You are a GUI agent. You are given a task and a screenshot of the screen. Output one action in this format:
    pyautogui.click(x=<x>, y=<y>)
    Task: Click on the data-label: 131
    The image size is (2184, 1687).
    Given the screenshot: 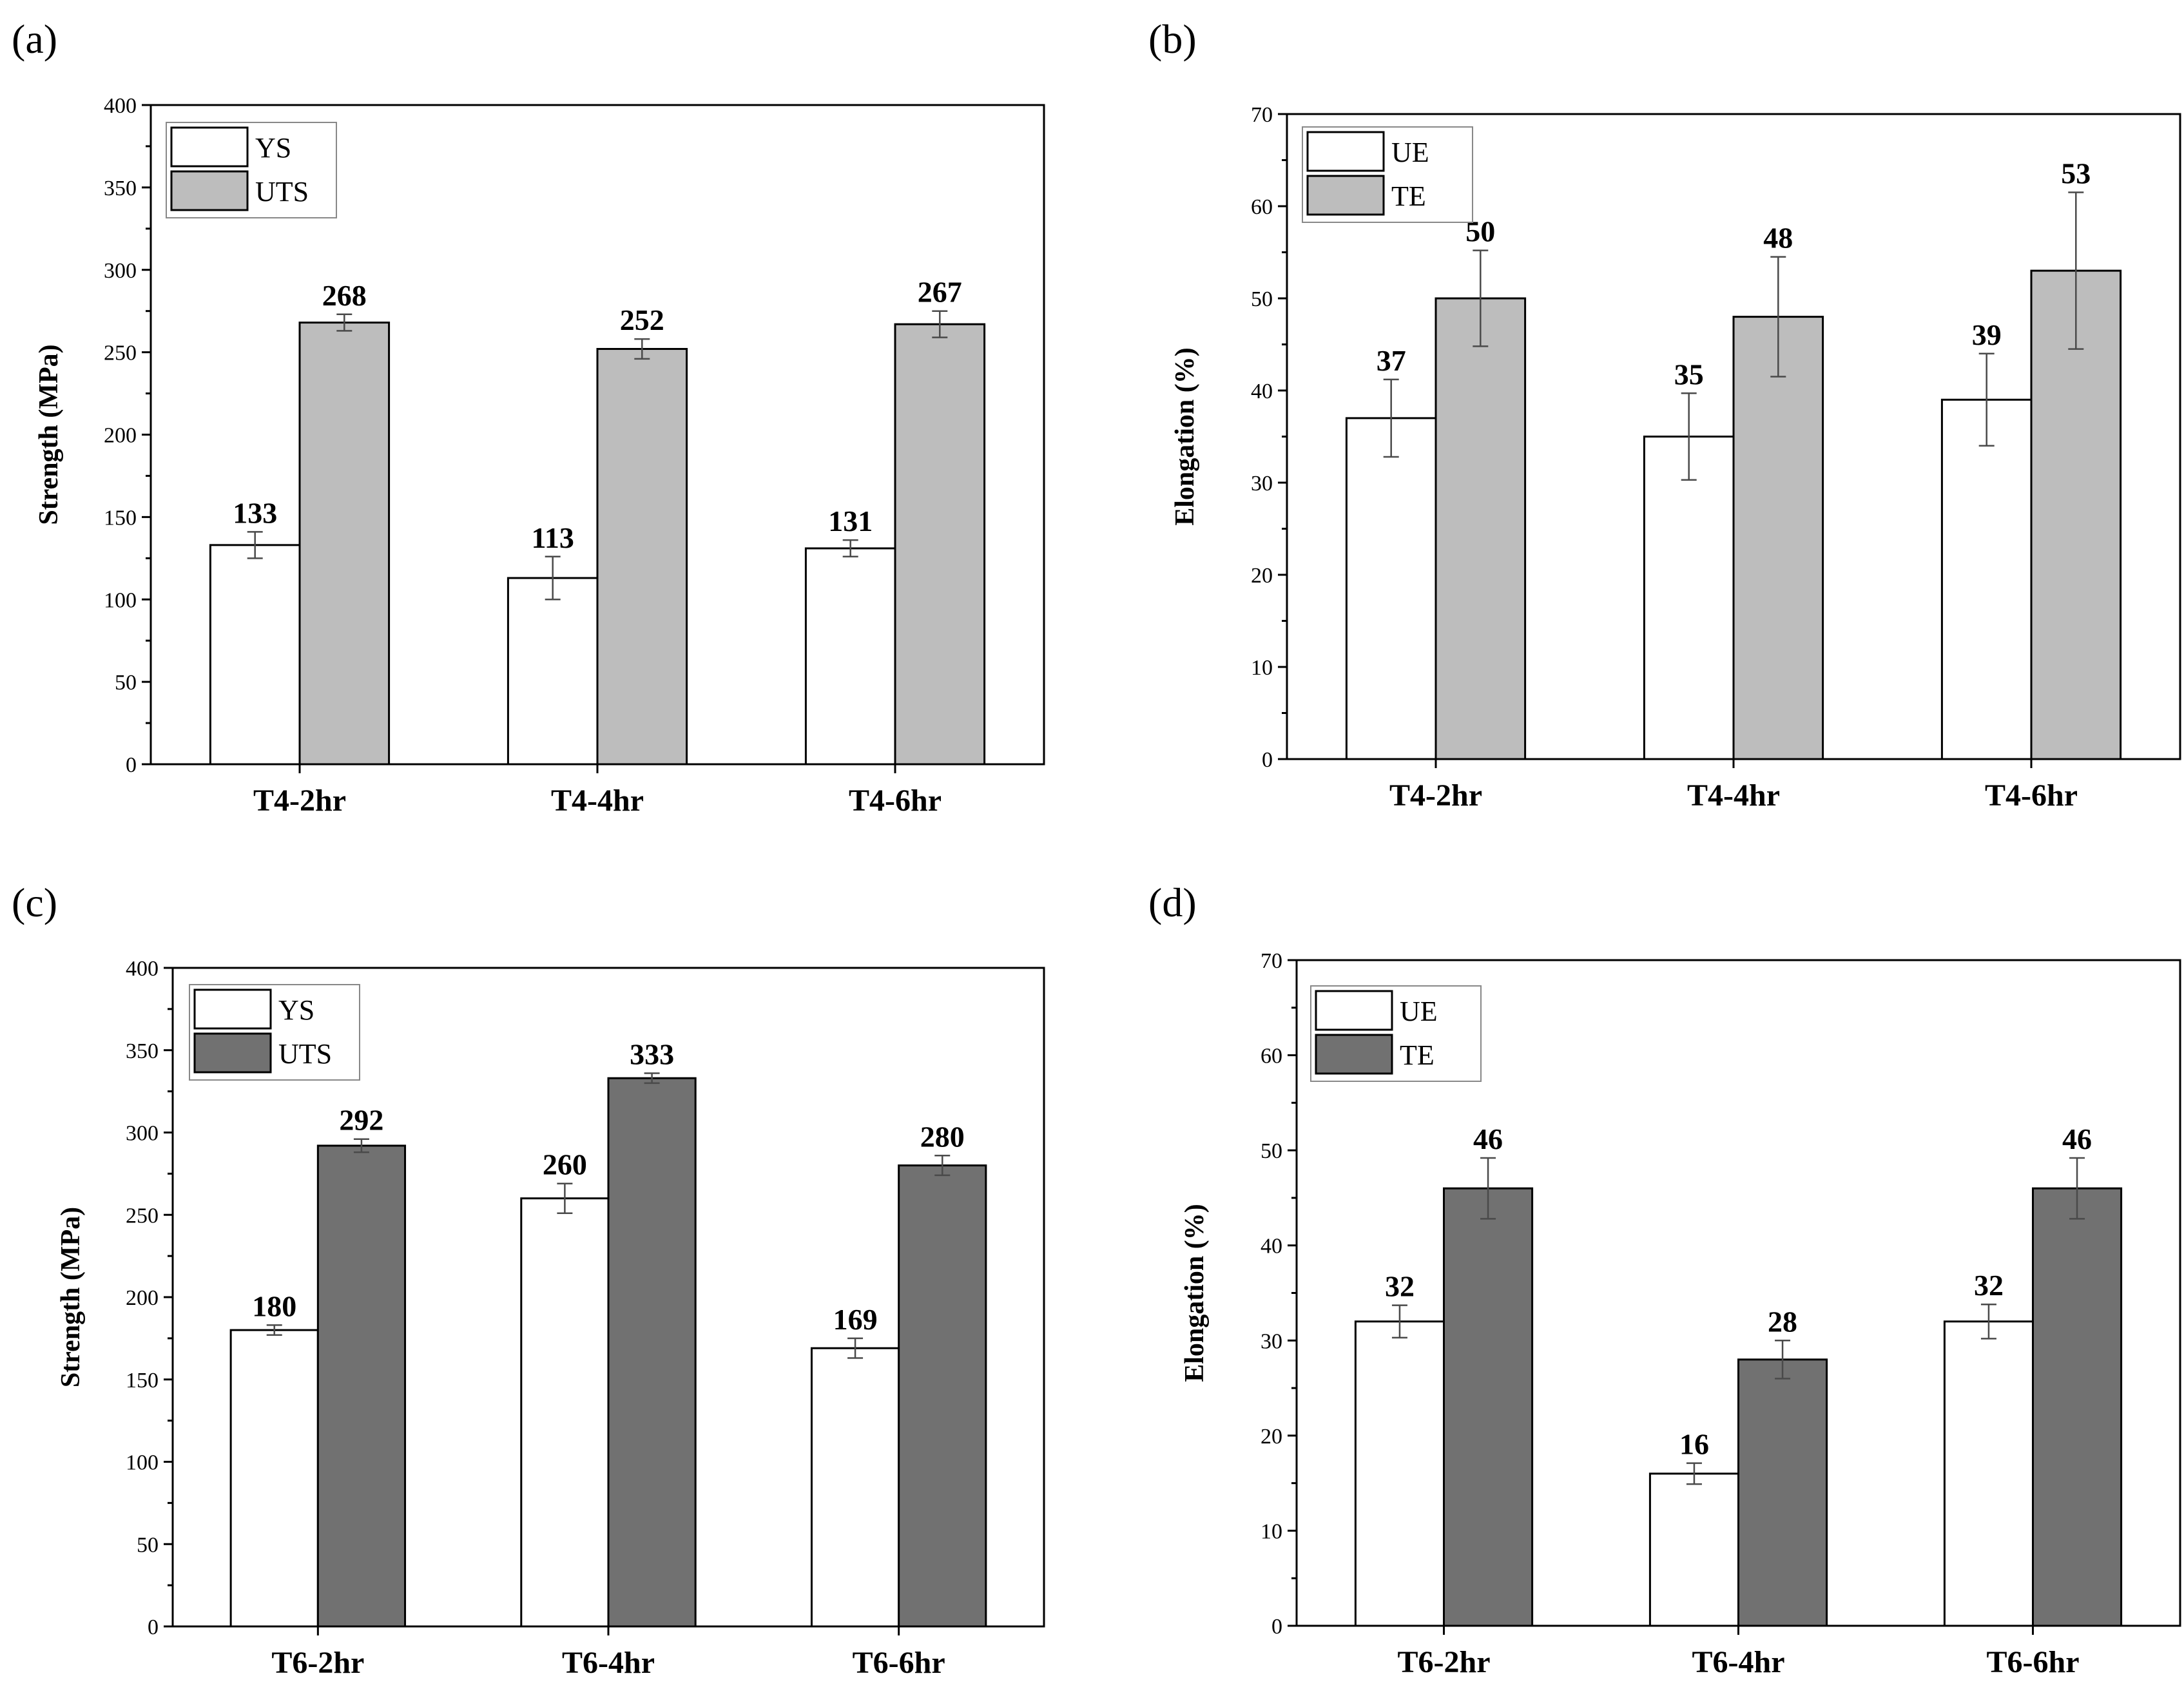 What is the action you would take?
    pyautogui.click(x=850, y=521)
    